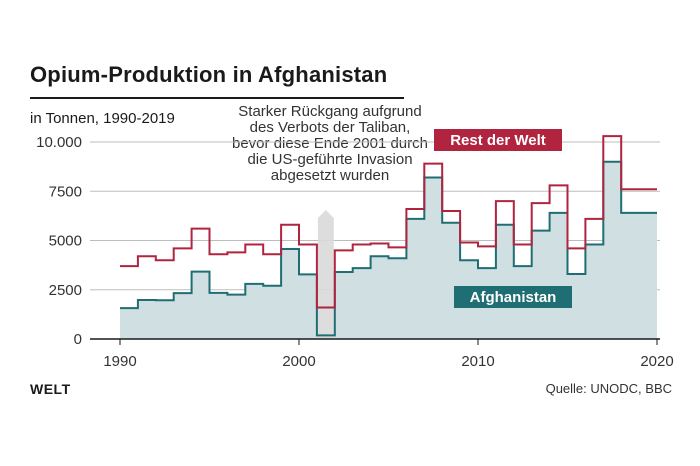 The height and width of the screenshot is (466, 700). Describe the element at coordinates (102, 118) in the screenshot. I see `chart-subtitle: in Tonnen, 1990-2019` at that location.